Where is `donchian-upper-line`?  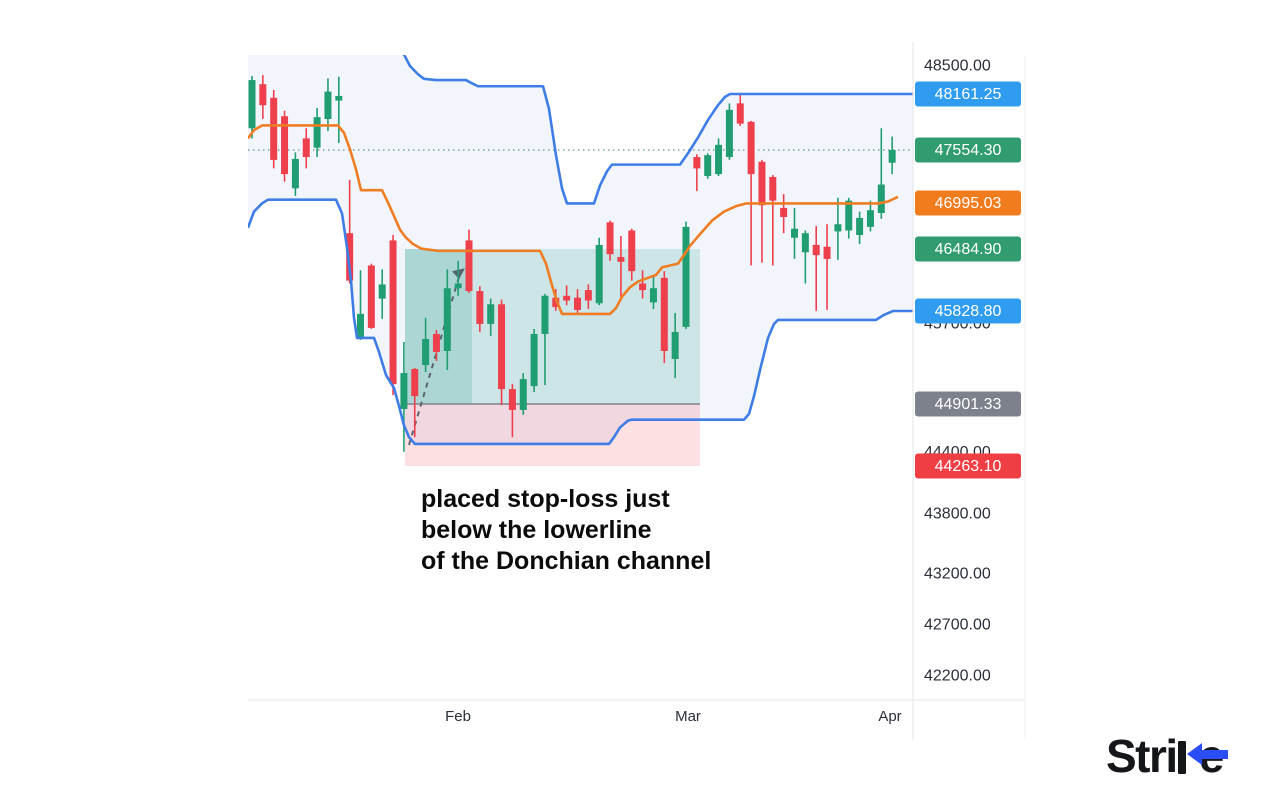
donchian-upper-line is located at coordinates (657, 130).